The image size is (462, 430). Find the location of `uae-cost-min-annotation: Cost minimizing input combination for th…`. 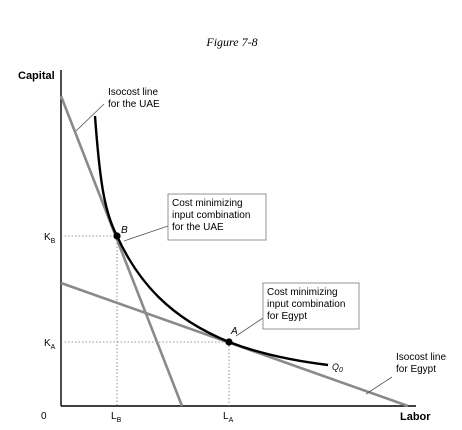

uae-cost-min-annotation: Cost minimizing input combination for th… is located at coordinates (212, 215).